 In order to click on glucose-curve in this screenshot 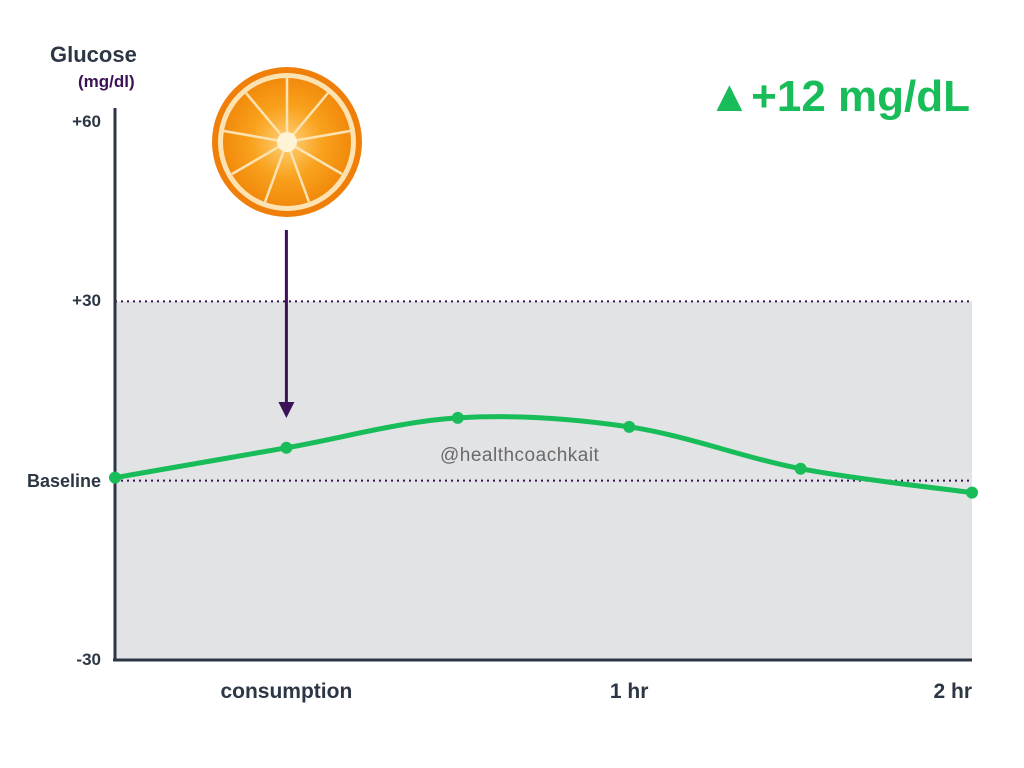, I will do `click(543, 455)`.